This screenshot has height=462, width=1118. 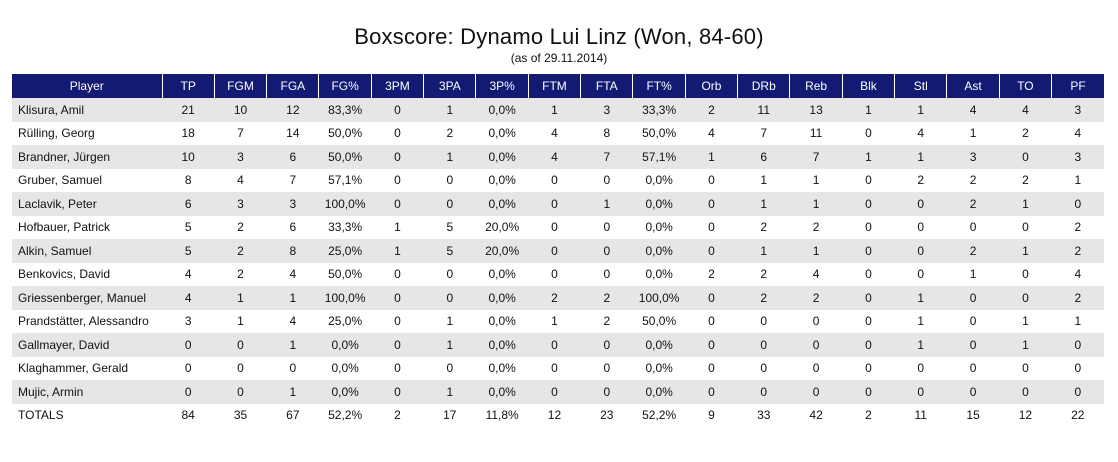 I want to click on column-header-ast: Ast, so click(x=973, y=86).